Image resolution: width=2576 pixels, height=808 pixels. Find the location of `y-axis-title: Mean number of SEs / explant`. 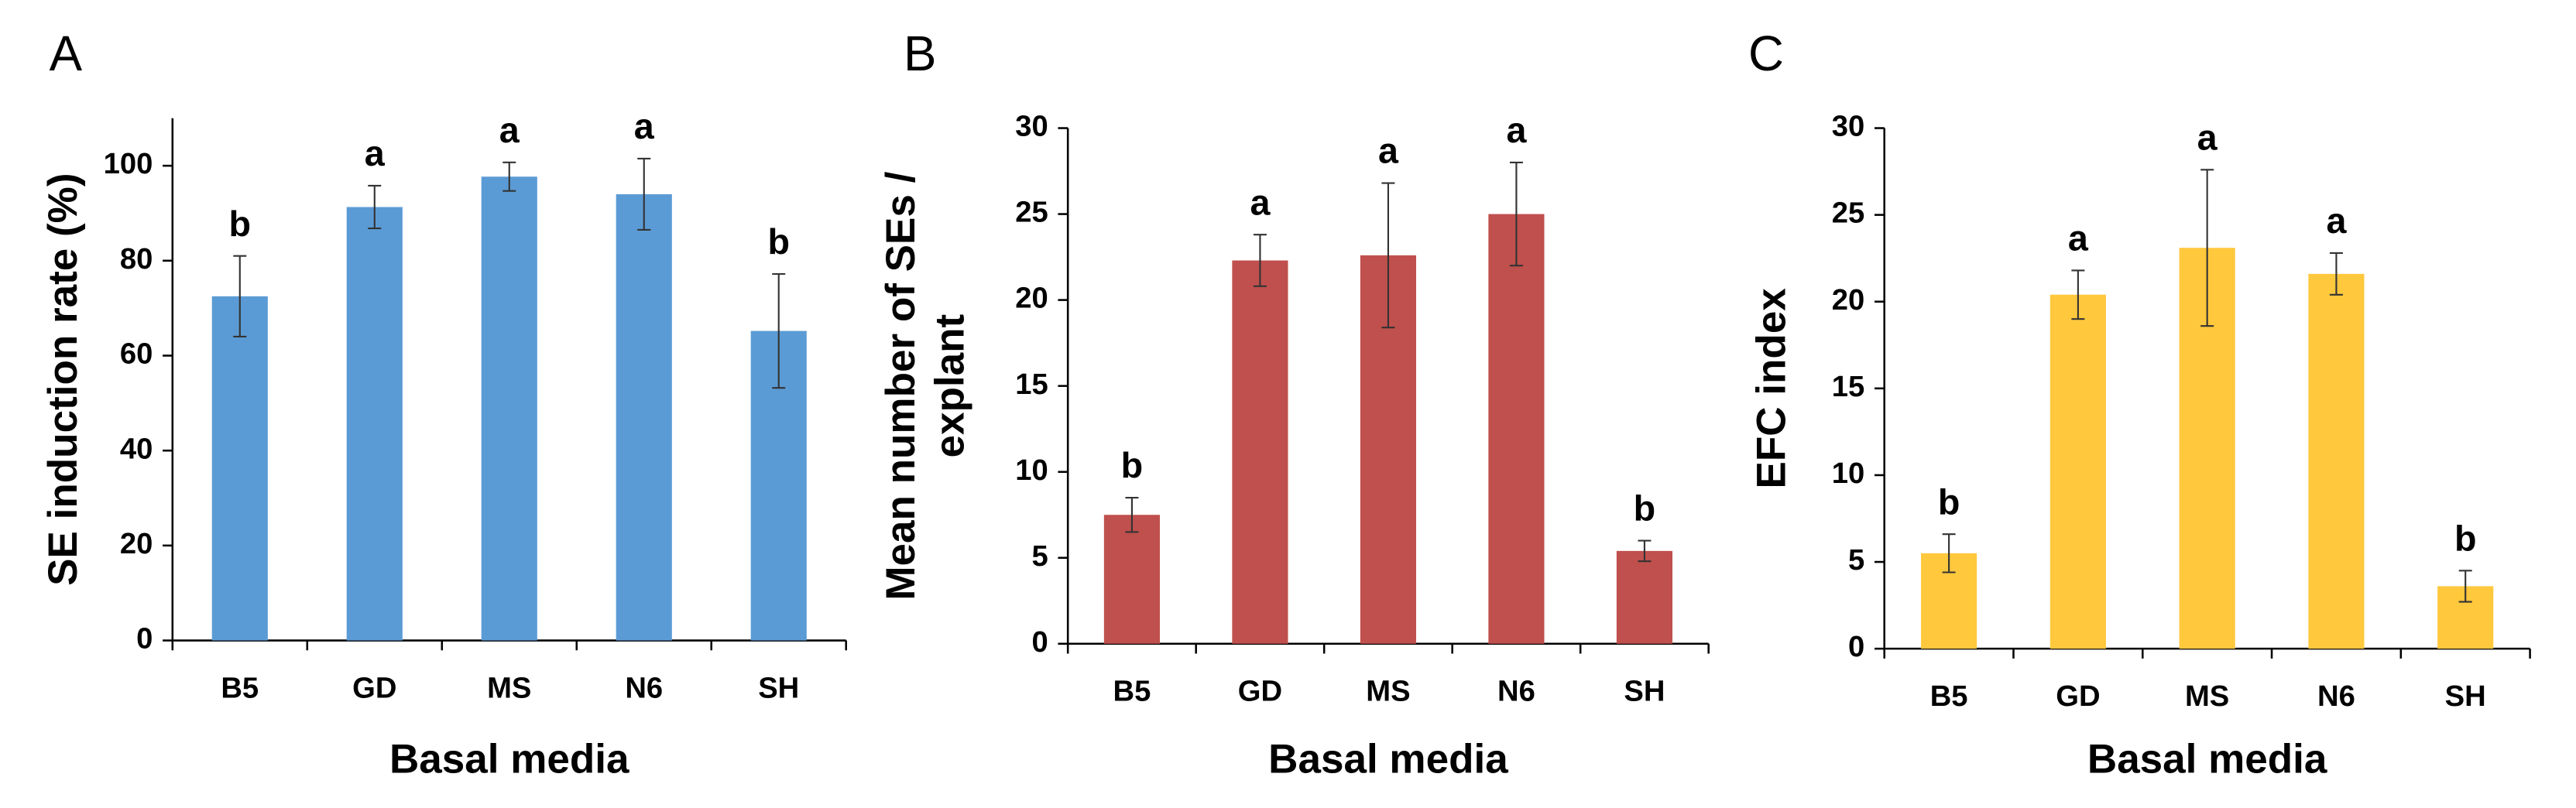

y-axis-title: Mean number of SEs / explant is located at coordinates (925, 385).